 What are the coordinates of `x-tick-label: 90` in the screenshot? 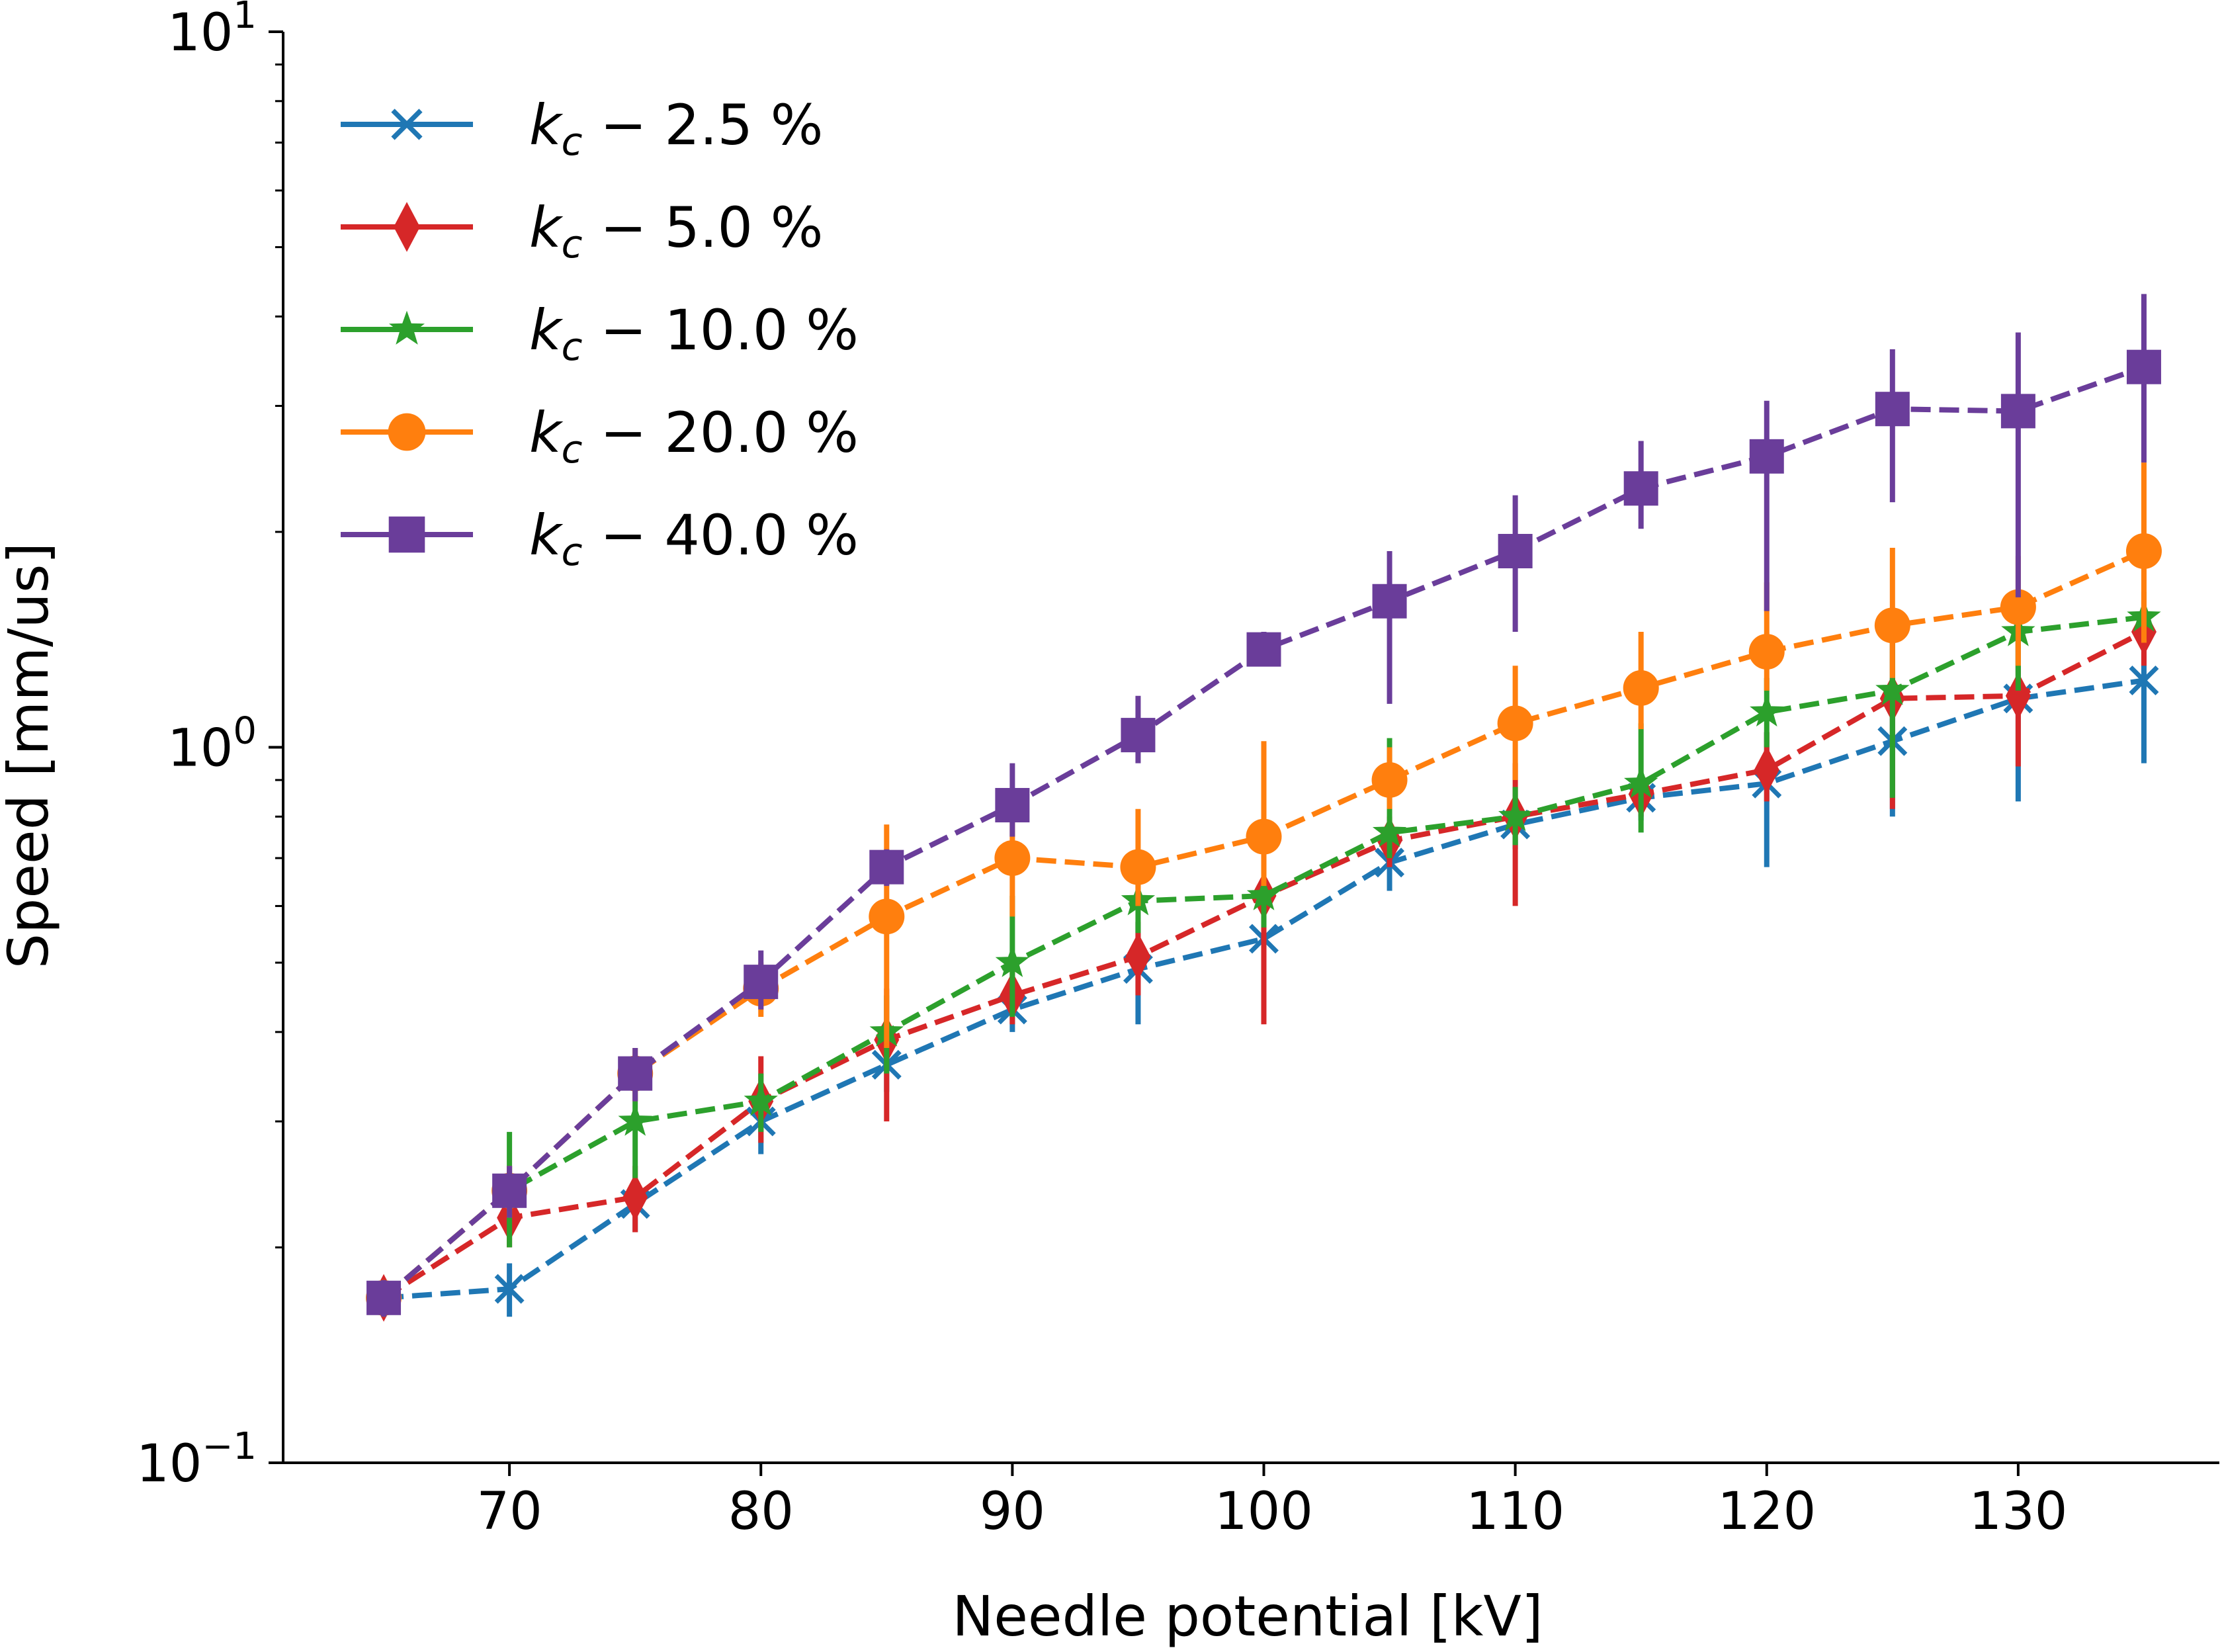 It's located at (1013, 1512).